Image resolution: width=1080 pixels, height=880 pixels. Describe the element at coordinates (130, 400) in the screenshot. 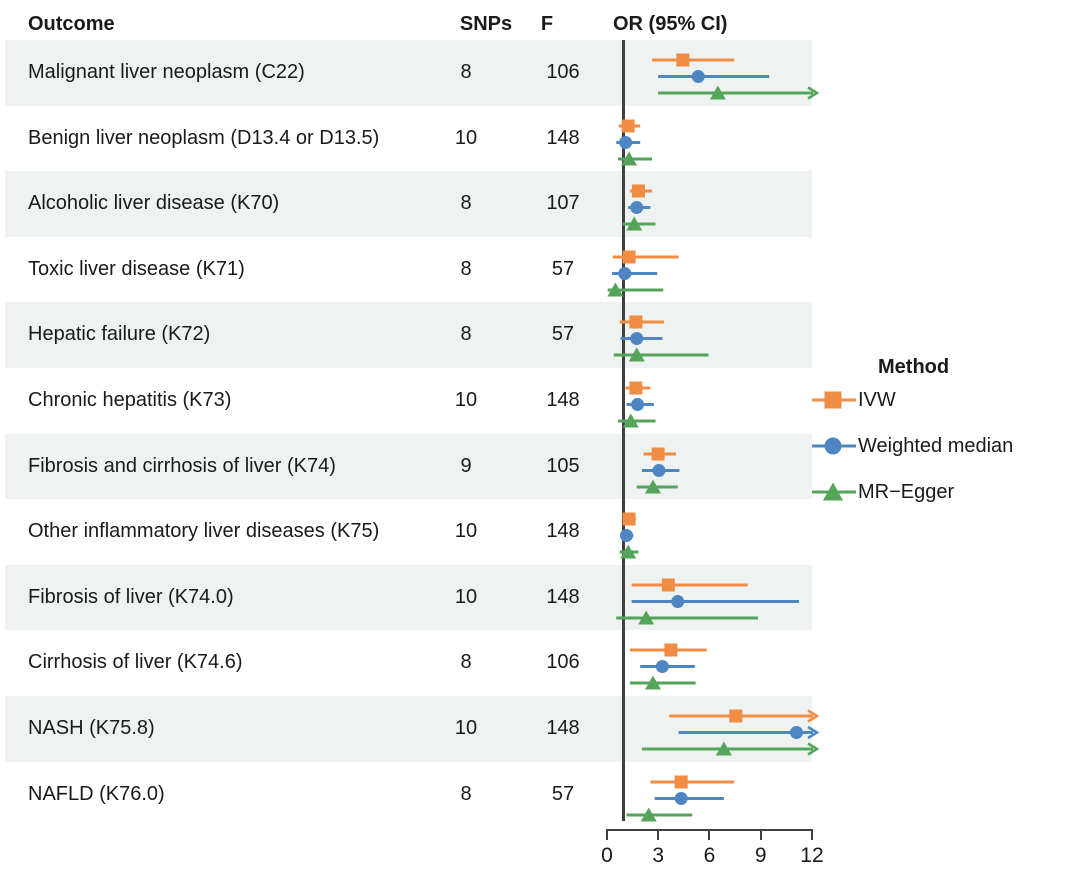

I see `outcome-label: Chronic hepatitis (K73)` at that location.